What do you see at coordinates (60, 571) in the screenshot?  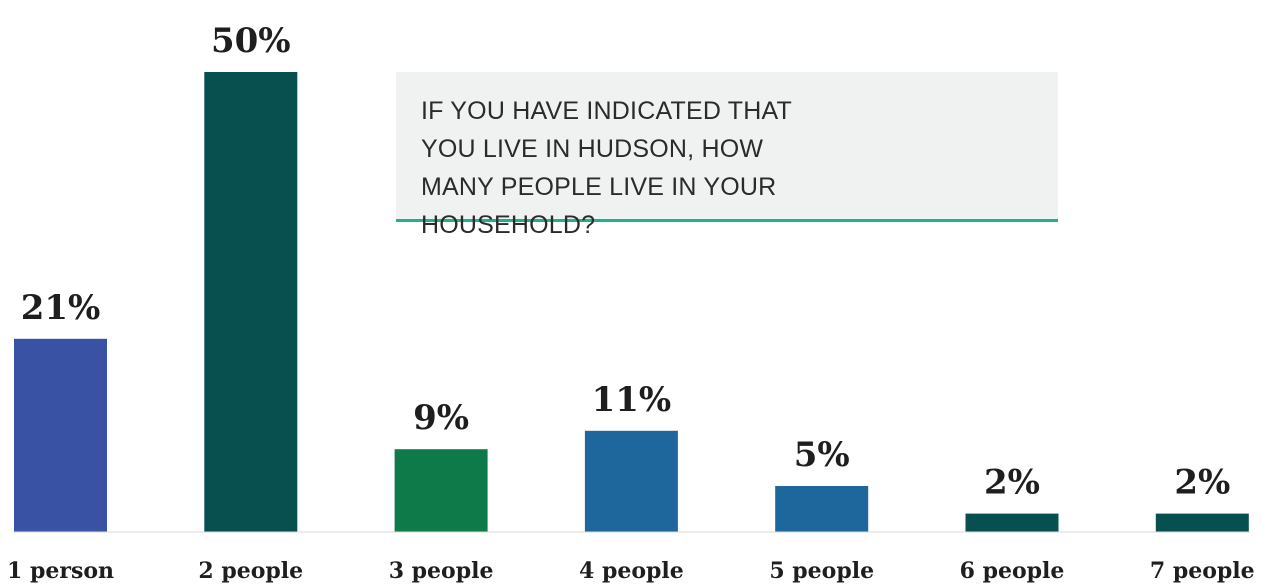 I see `category-label: 1 person` at bounding box center [60, 571].